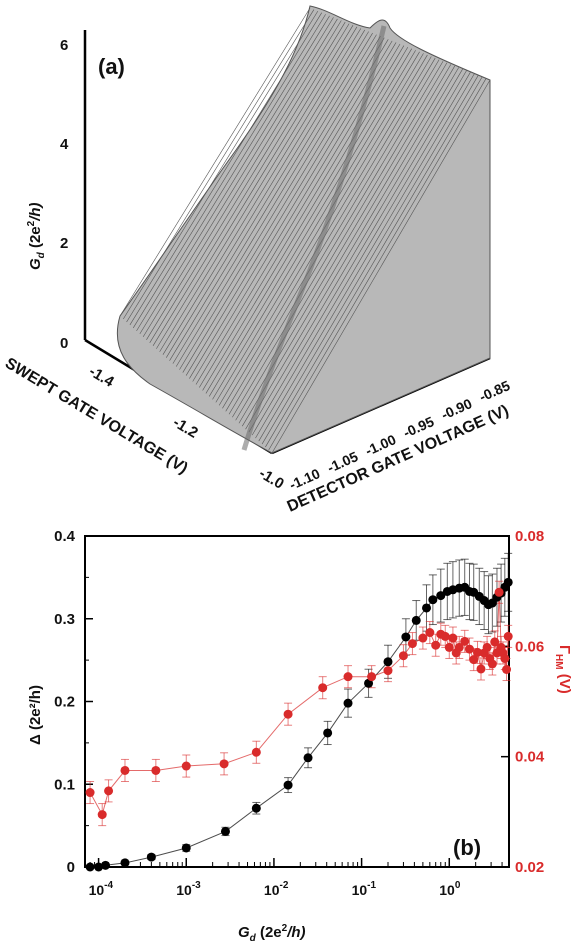 The width and height of the screenshot is (584, 946). Describe the element at coordinates (64, 343) in the screenshot. I see `z-tick-0: 0` at that location.